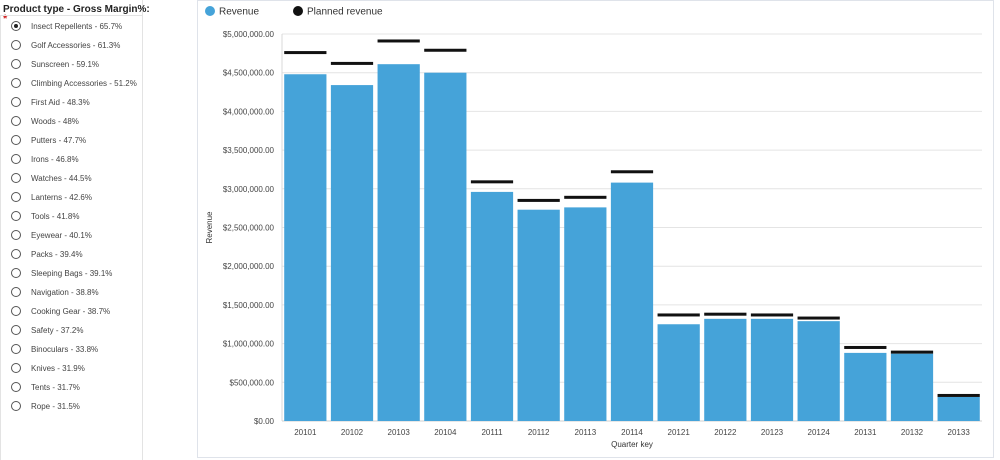  Describe the element at coordinates (5, 19) in the screenshot. I see `required-indicator: *` at that location.